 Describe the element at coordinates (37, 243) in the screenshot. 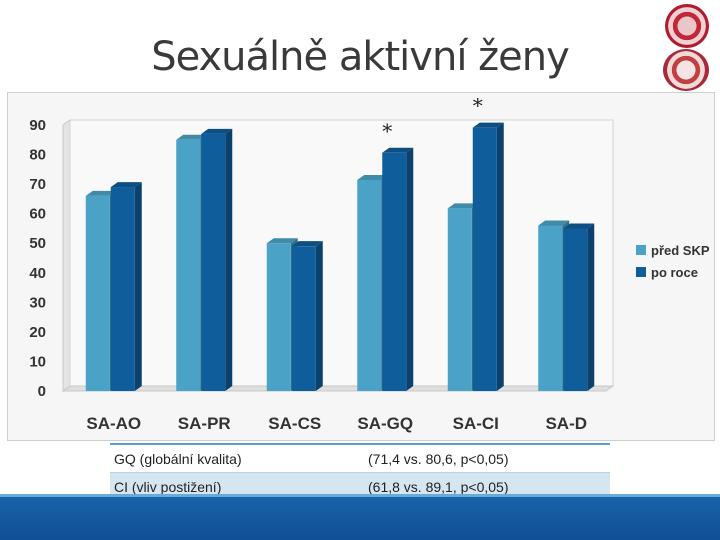

I see `y-tick-label: 50` at that location.